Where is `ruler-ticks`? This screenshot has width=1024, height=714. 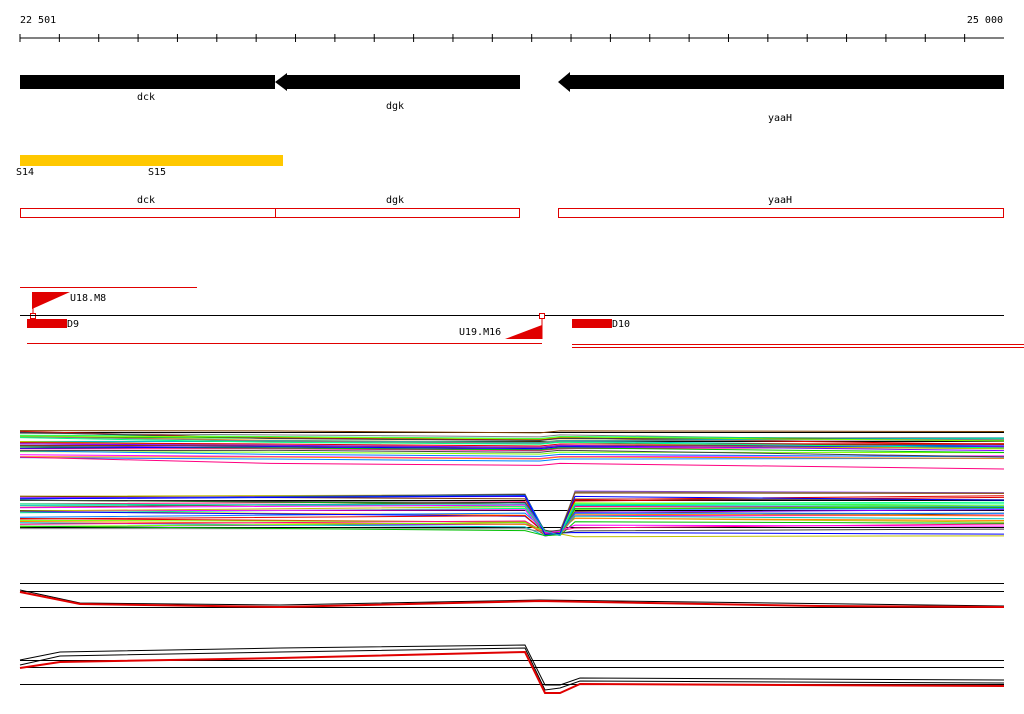 ruler-ticks is located at coordinates (492, 38).